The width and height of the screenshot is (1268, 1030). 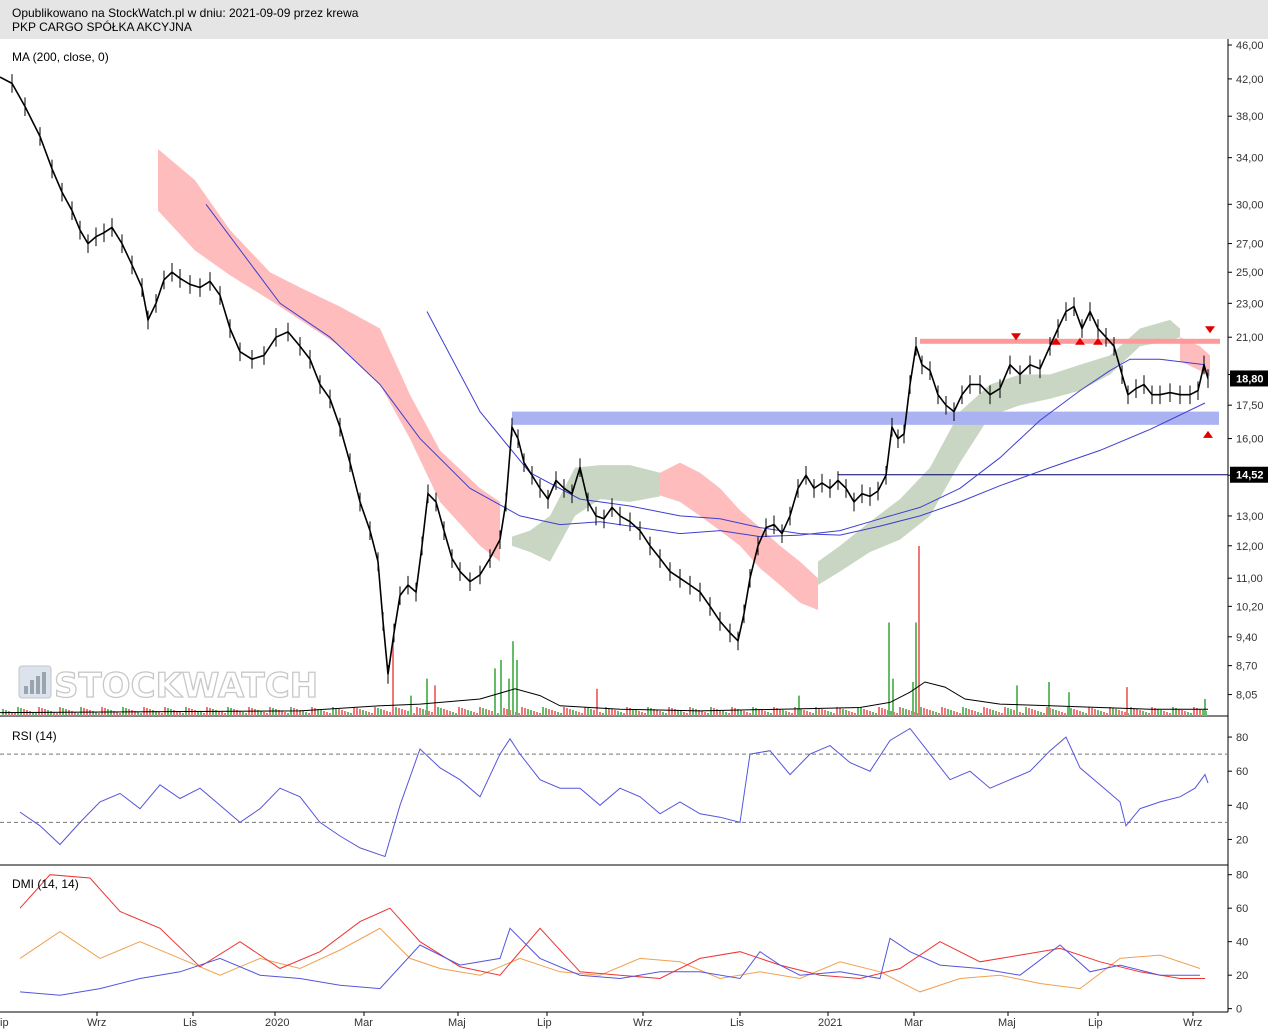 I want to click on dmi-axis-label: 40, so click(x=1242, y=943).